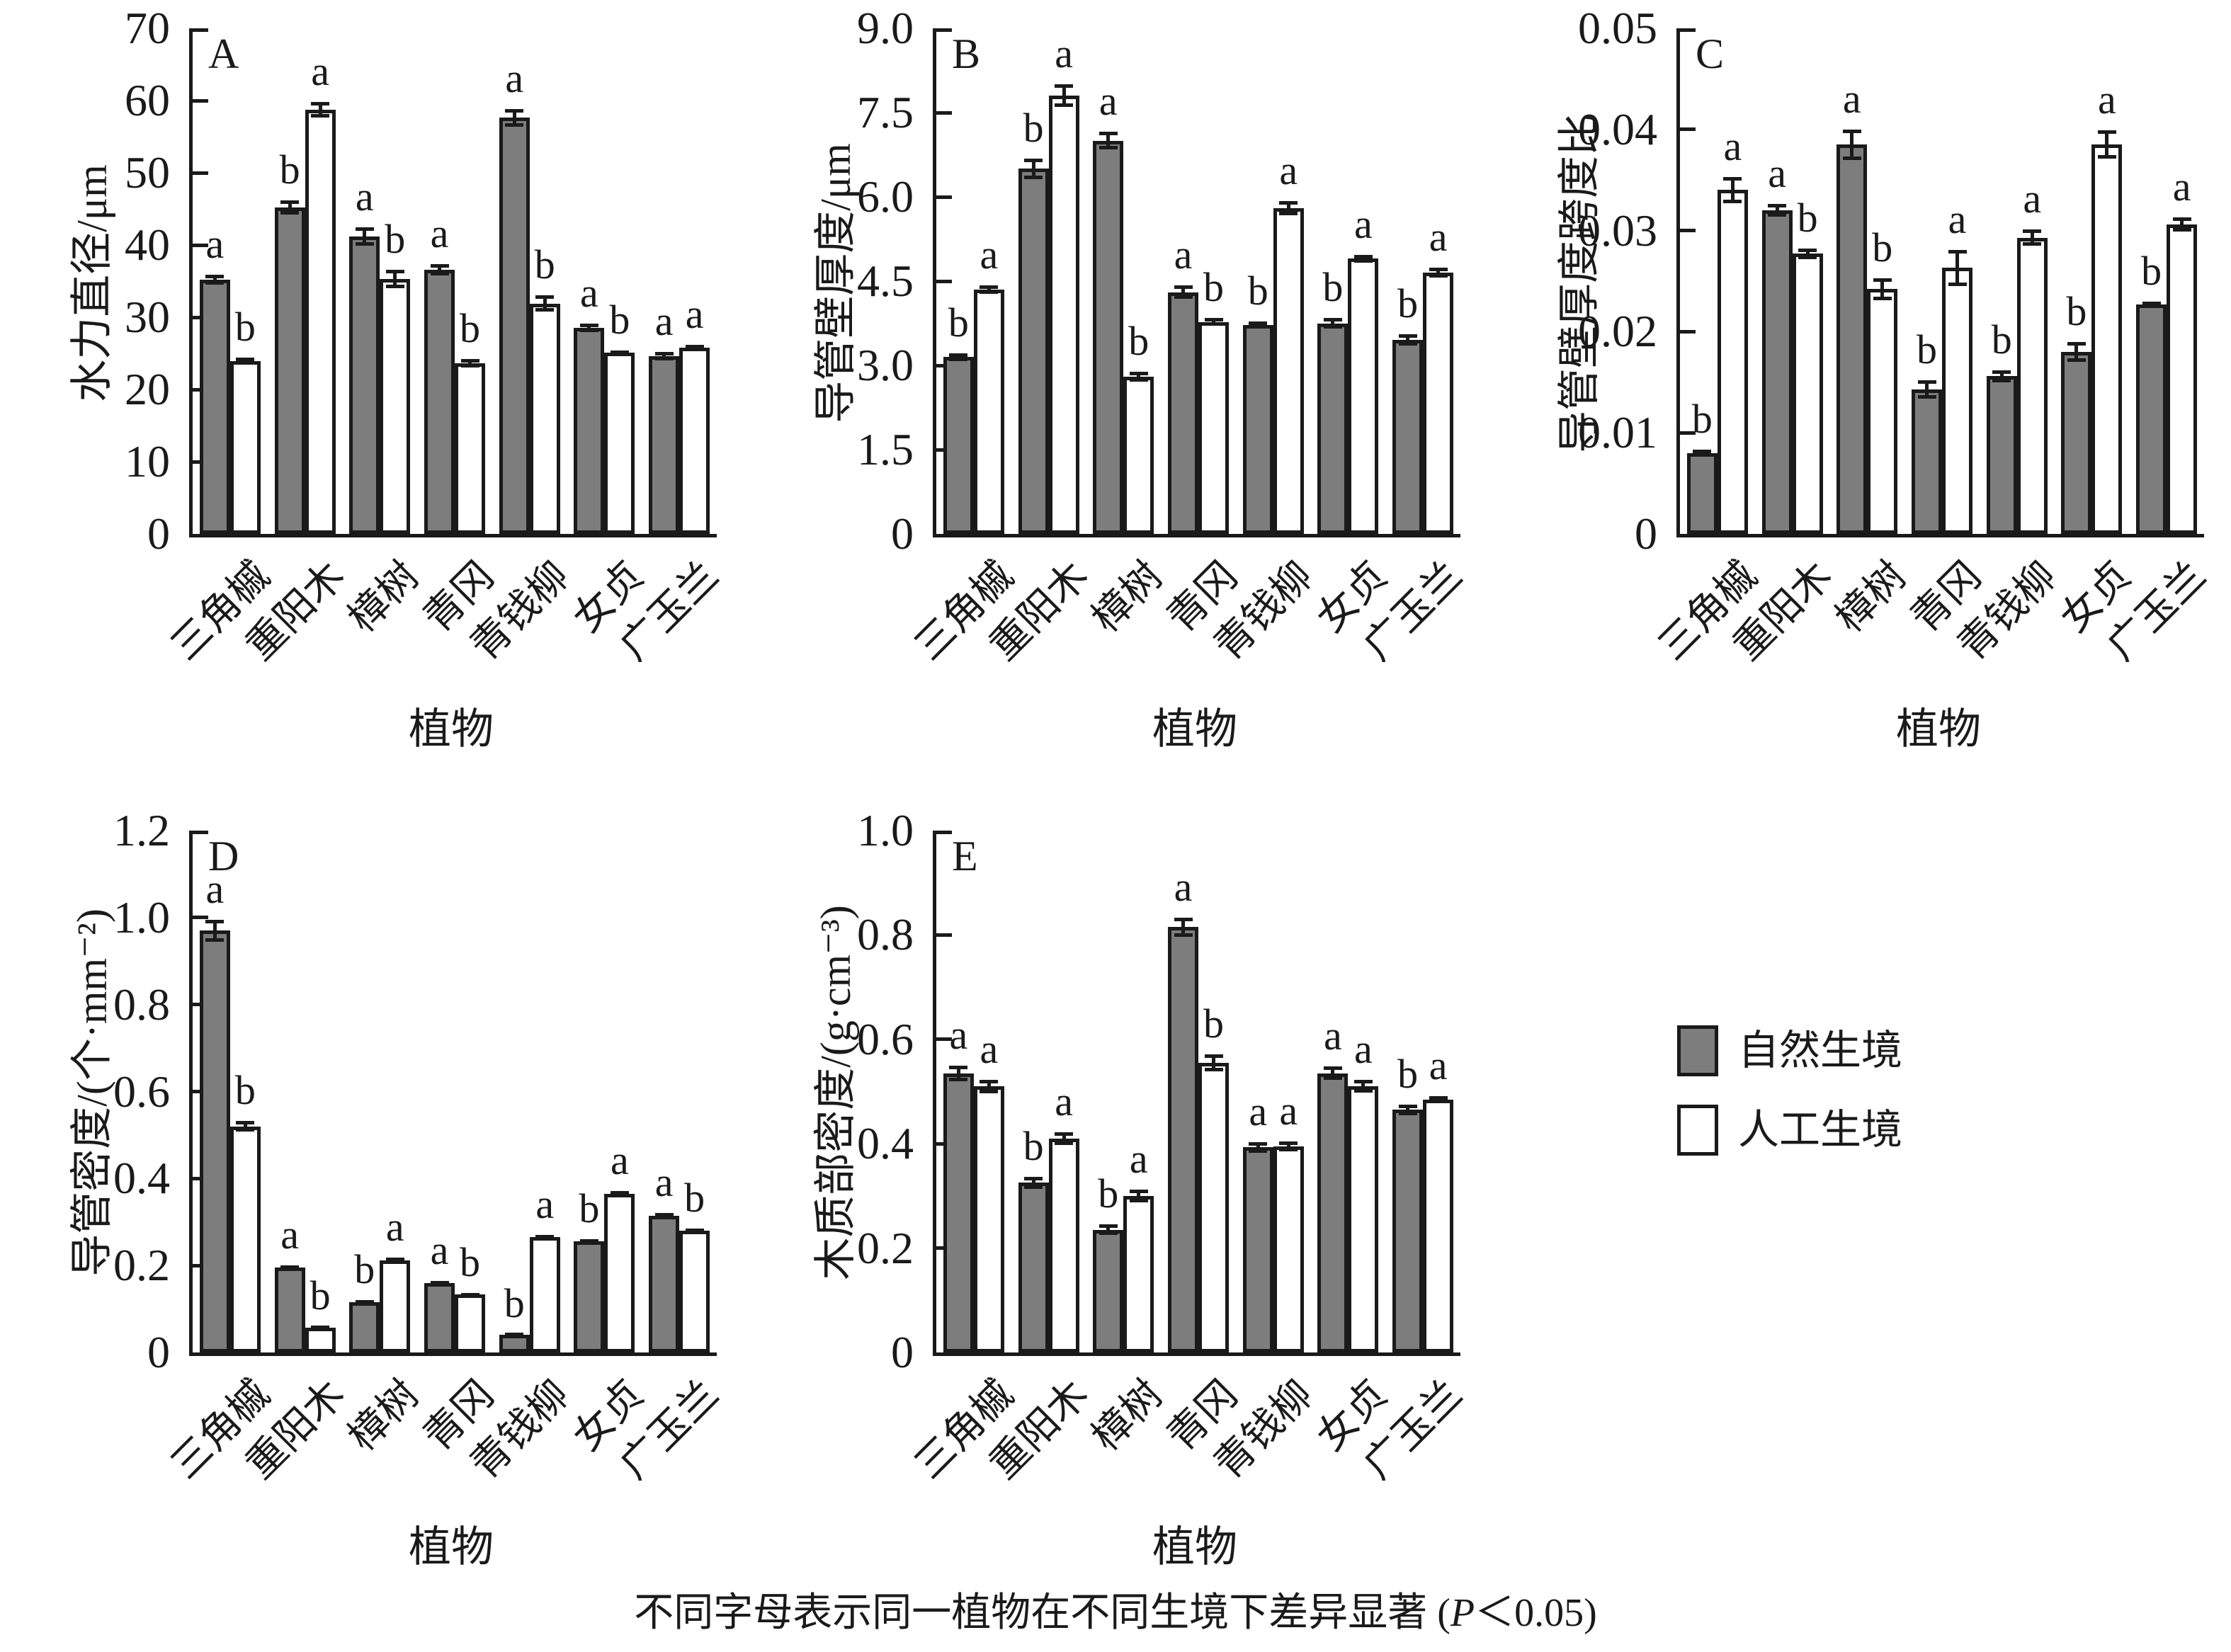 Image resolution: width=2231 pixels, height=1652 pixels. Describe the element at coordinates (1042, 1613) in the screenshot. I see `caption-text: 不同字母表示同一植物在不同生境下差异显著 (` at that location.